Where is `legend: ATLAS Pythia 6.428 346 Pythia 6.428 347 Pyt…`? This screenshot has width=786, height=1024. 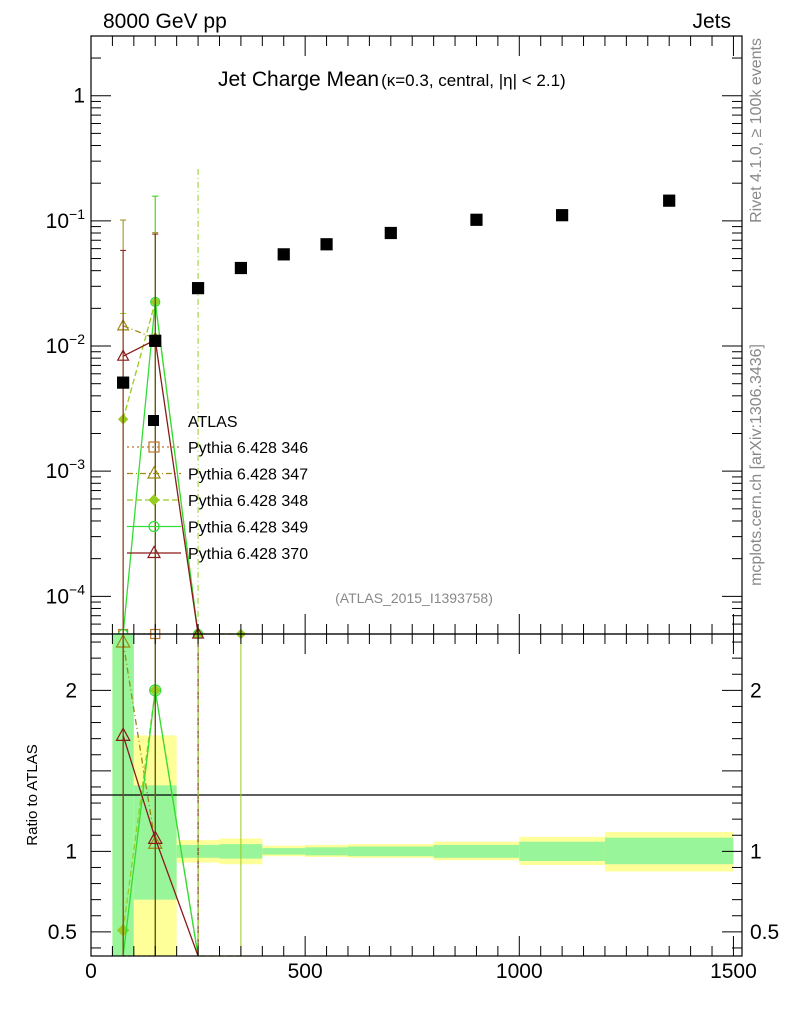 legend: ATLAS Pythia 6.428 346 Pythia 6.428 347 Pyt… is located at coordinates (217, 488).